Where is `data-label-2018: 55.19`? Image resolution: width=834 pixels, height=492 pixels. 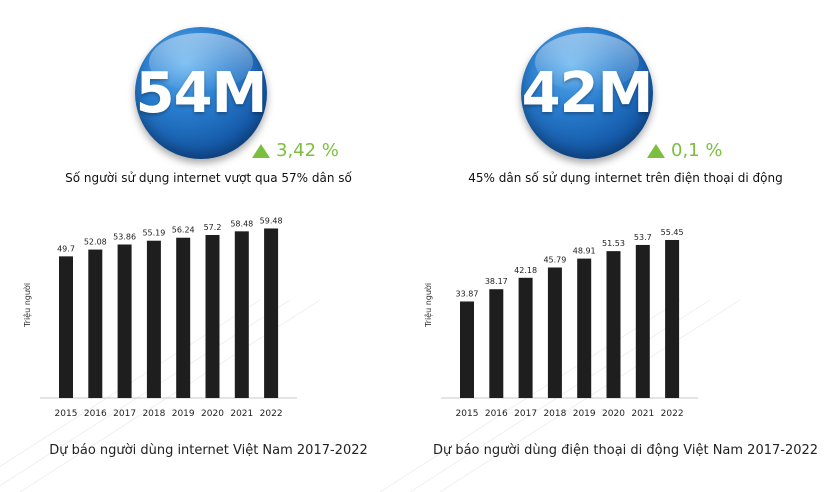
data-label-2018: 55.19 is located at coordinates (153, 233).